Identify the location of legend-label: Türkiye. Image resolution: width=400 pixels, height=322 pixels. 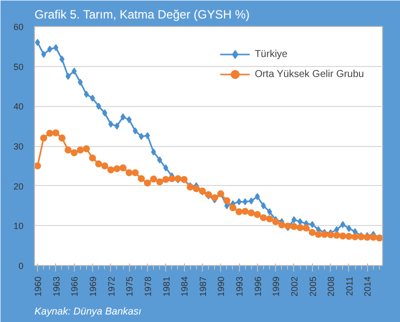
(271, 54).